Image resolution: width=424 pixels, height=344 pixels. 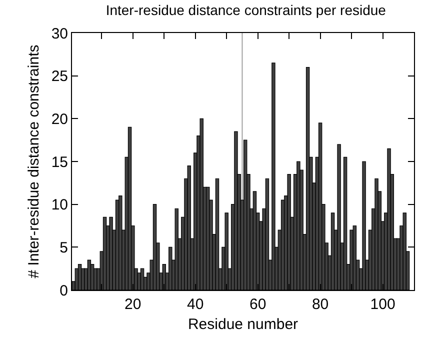 I want to click on y-tick-label: 30, so click(x=59, y=33).